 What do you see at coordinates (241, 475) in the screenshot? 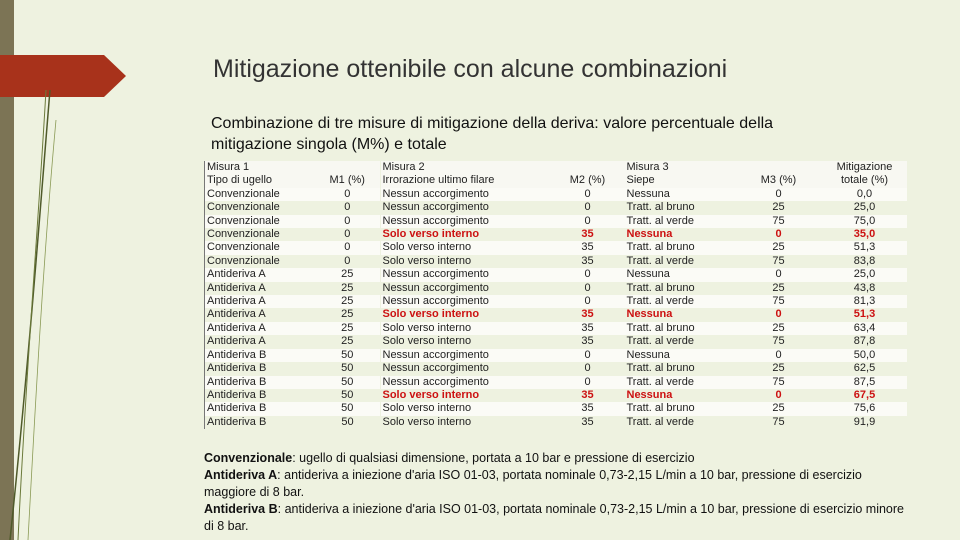
I see `note-term: Antideriva A` at bounding box center [241, 475].